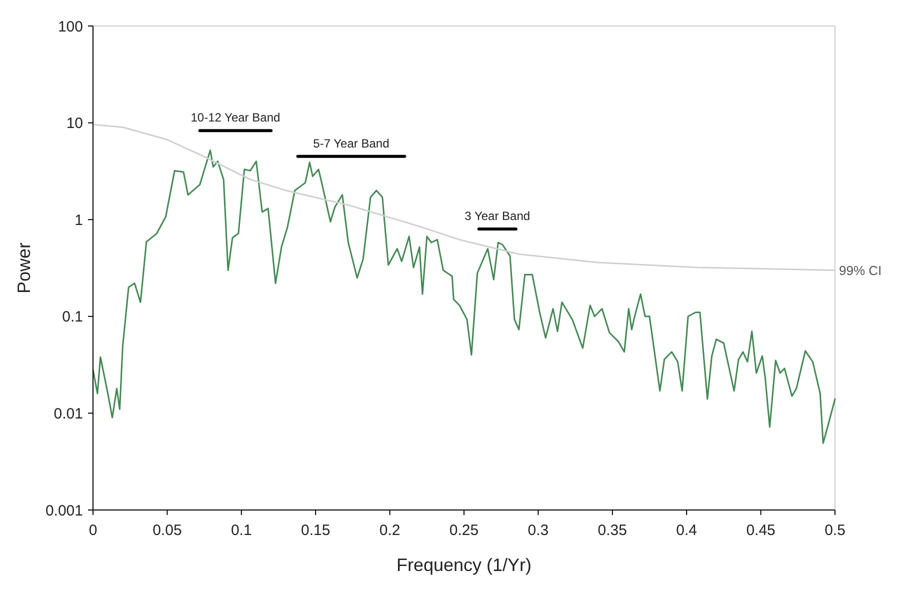  What do you see at coordinates (68, 413) in the screenshot?
I see `y-tick-label: 0.01` at bounding box center [68, 413].